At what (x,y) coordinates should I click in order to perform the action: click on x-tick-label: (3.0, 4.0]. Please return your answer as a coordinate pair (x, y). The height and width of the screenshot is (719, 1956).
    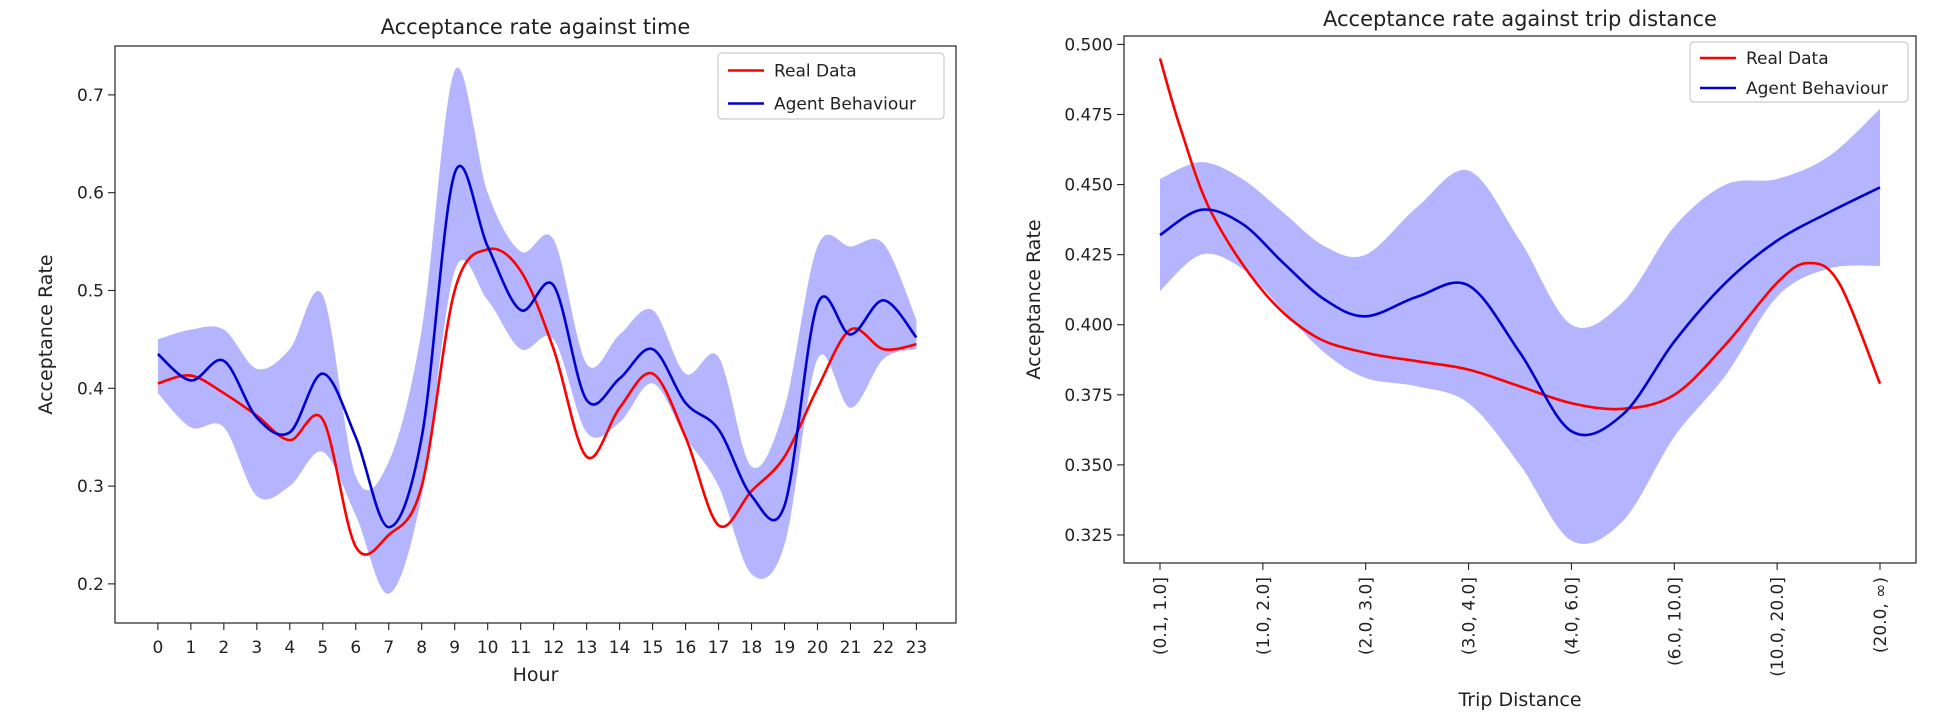
    Looking at the image, I should click on (1470, 616).